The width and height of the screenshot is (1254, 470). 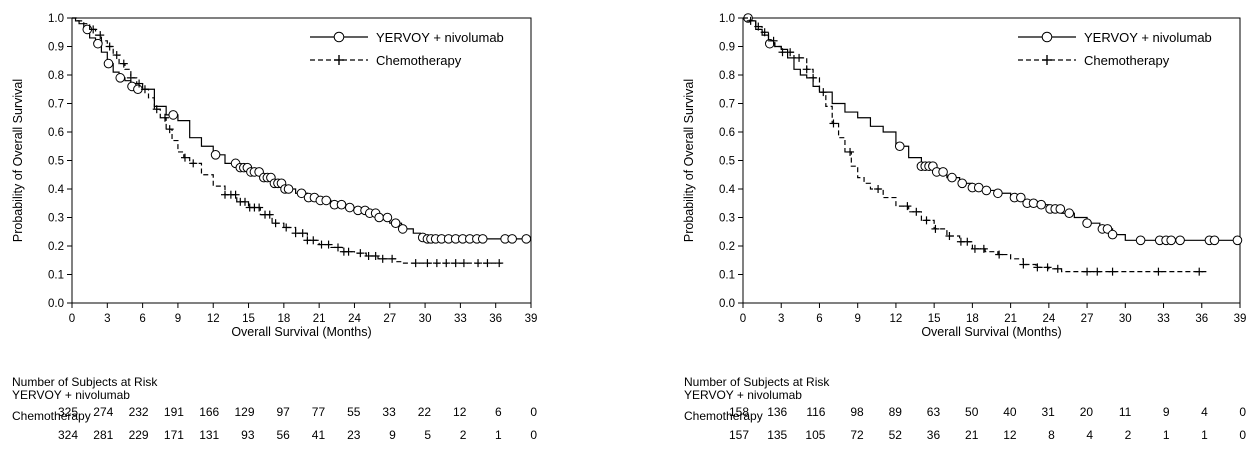 I want to click on risk-count: 4, so click(x=1089, y=435).